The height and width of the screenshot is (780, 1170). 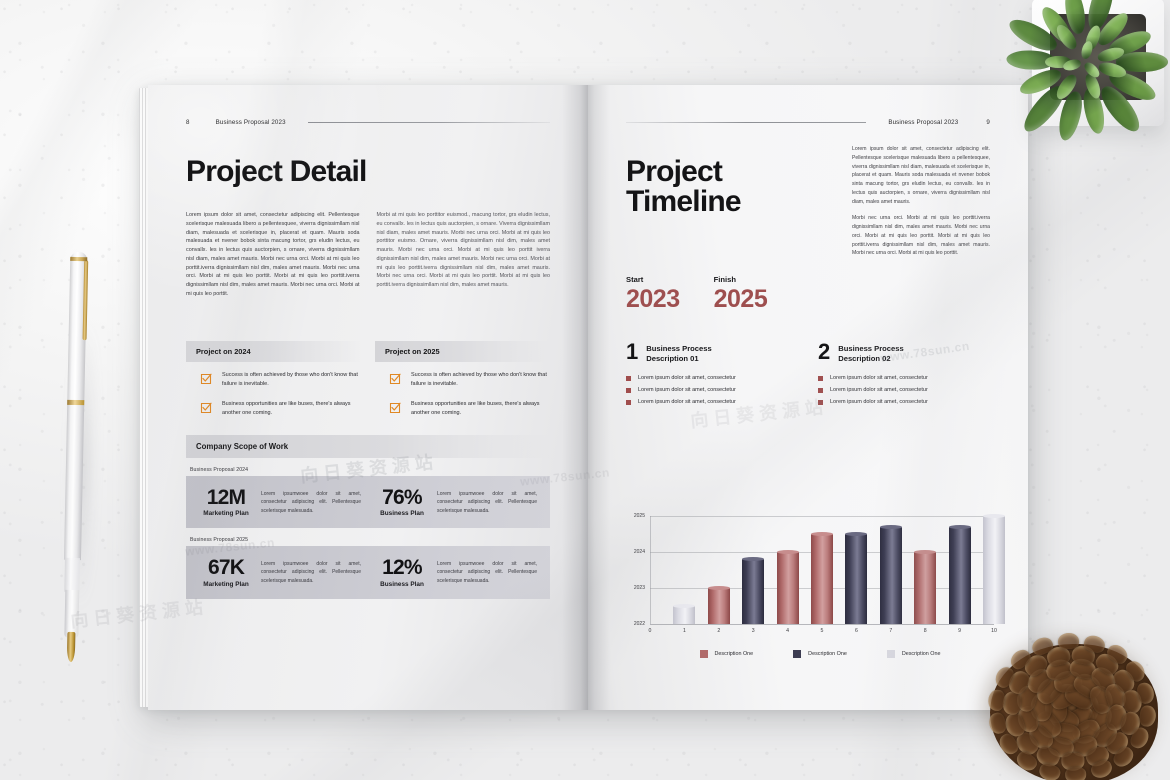 I want to click on chart-y-tick-label: 2022, so click(x=639, y=624).